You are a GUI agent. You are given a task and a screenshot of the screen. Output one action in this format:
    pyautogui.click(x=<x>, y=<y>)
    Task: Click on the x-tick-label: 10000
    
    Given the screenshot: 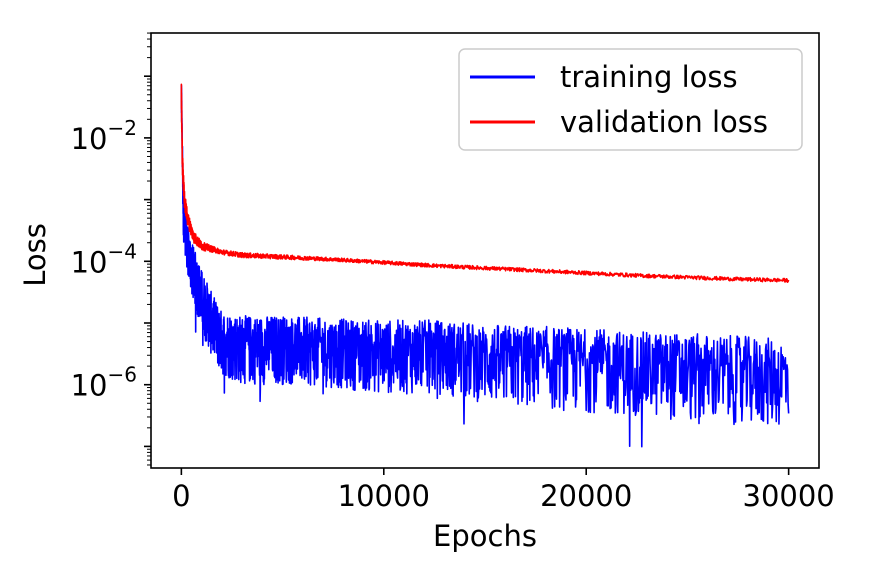 What is the action you would take?
    pyautogui.click(x=384, y=496)
    